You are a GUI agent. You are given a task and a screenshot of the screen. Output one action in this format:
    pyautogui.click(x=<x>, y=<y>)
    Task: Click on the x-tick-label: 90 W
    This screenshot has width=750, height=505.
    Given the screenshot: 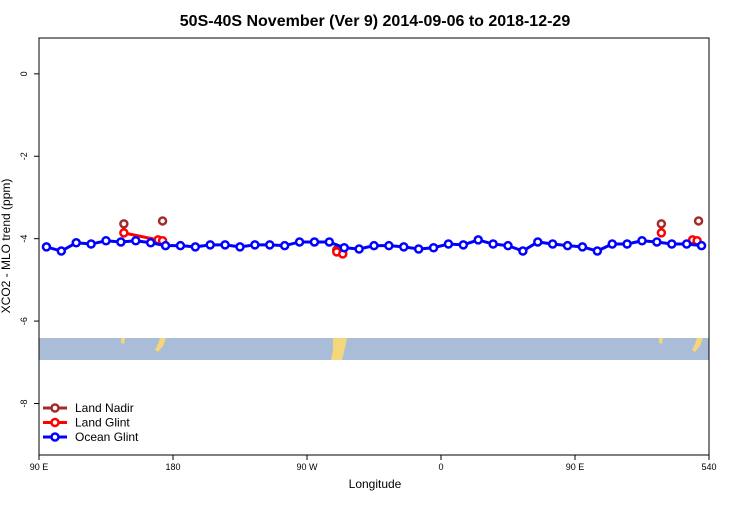 What is the action you would take?
    pyautogui.click(x=307, y=467)
    